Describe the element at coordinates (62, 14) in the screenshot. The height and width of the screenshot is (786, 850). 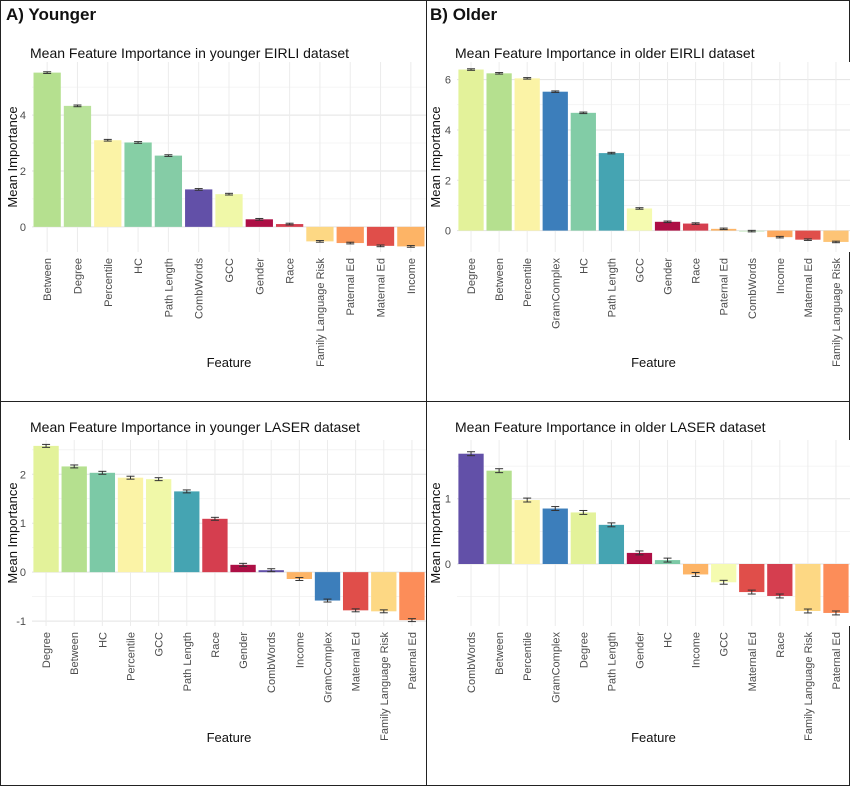
I see `panel-title-younger: Younger` at that location.